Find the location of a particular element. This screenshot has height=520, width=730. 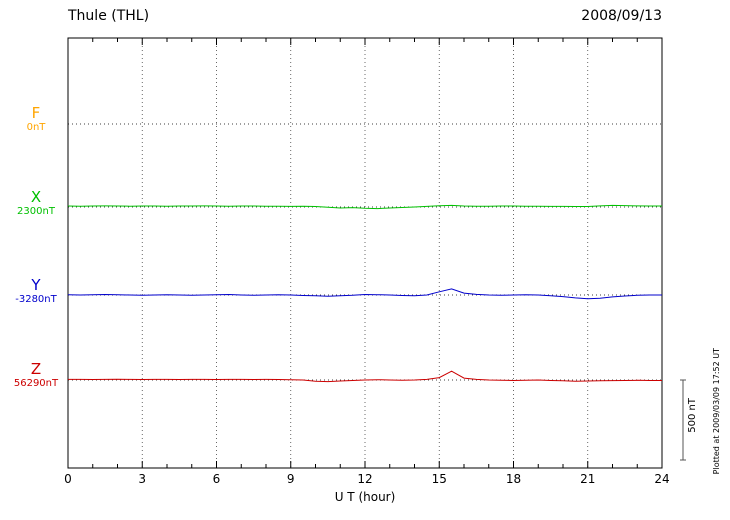

x-axis-label: U T (hour) is located at coordinates (365, 497).